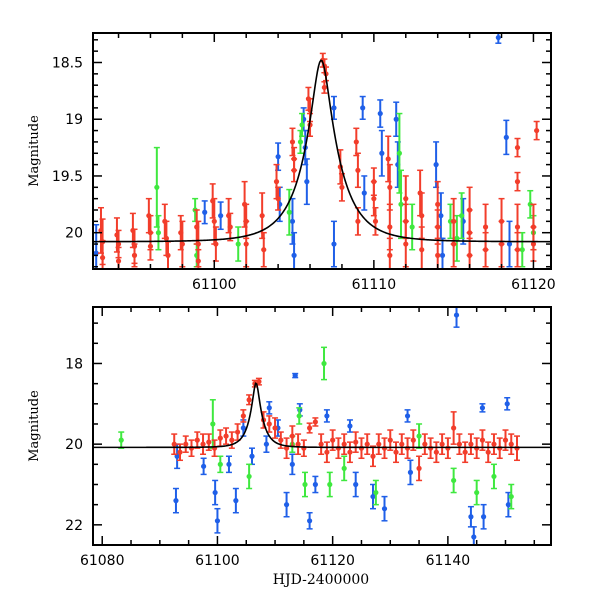  I want to click on x-tick-label: 61110, so click(374, 285).